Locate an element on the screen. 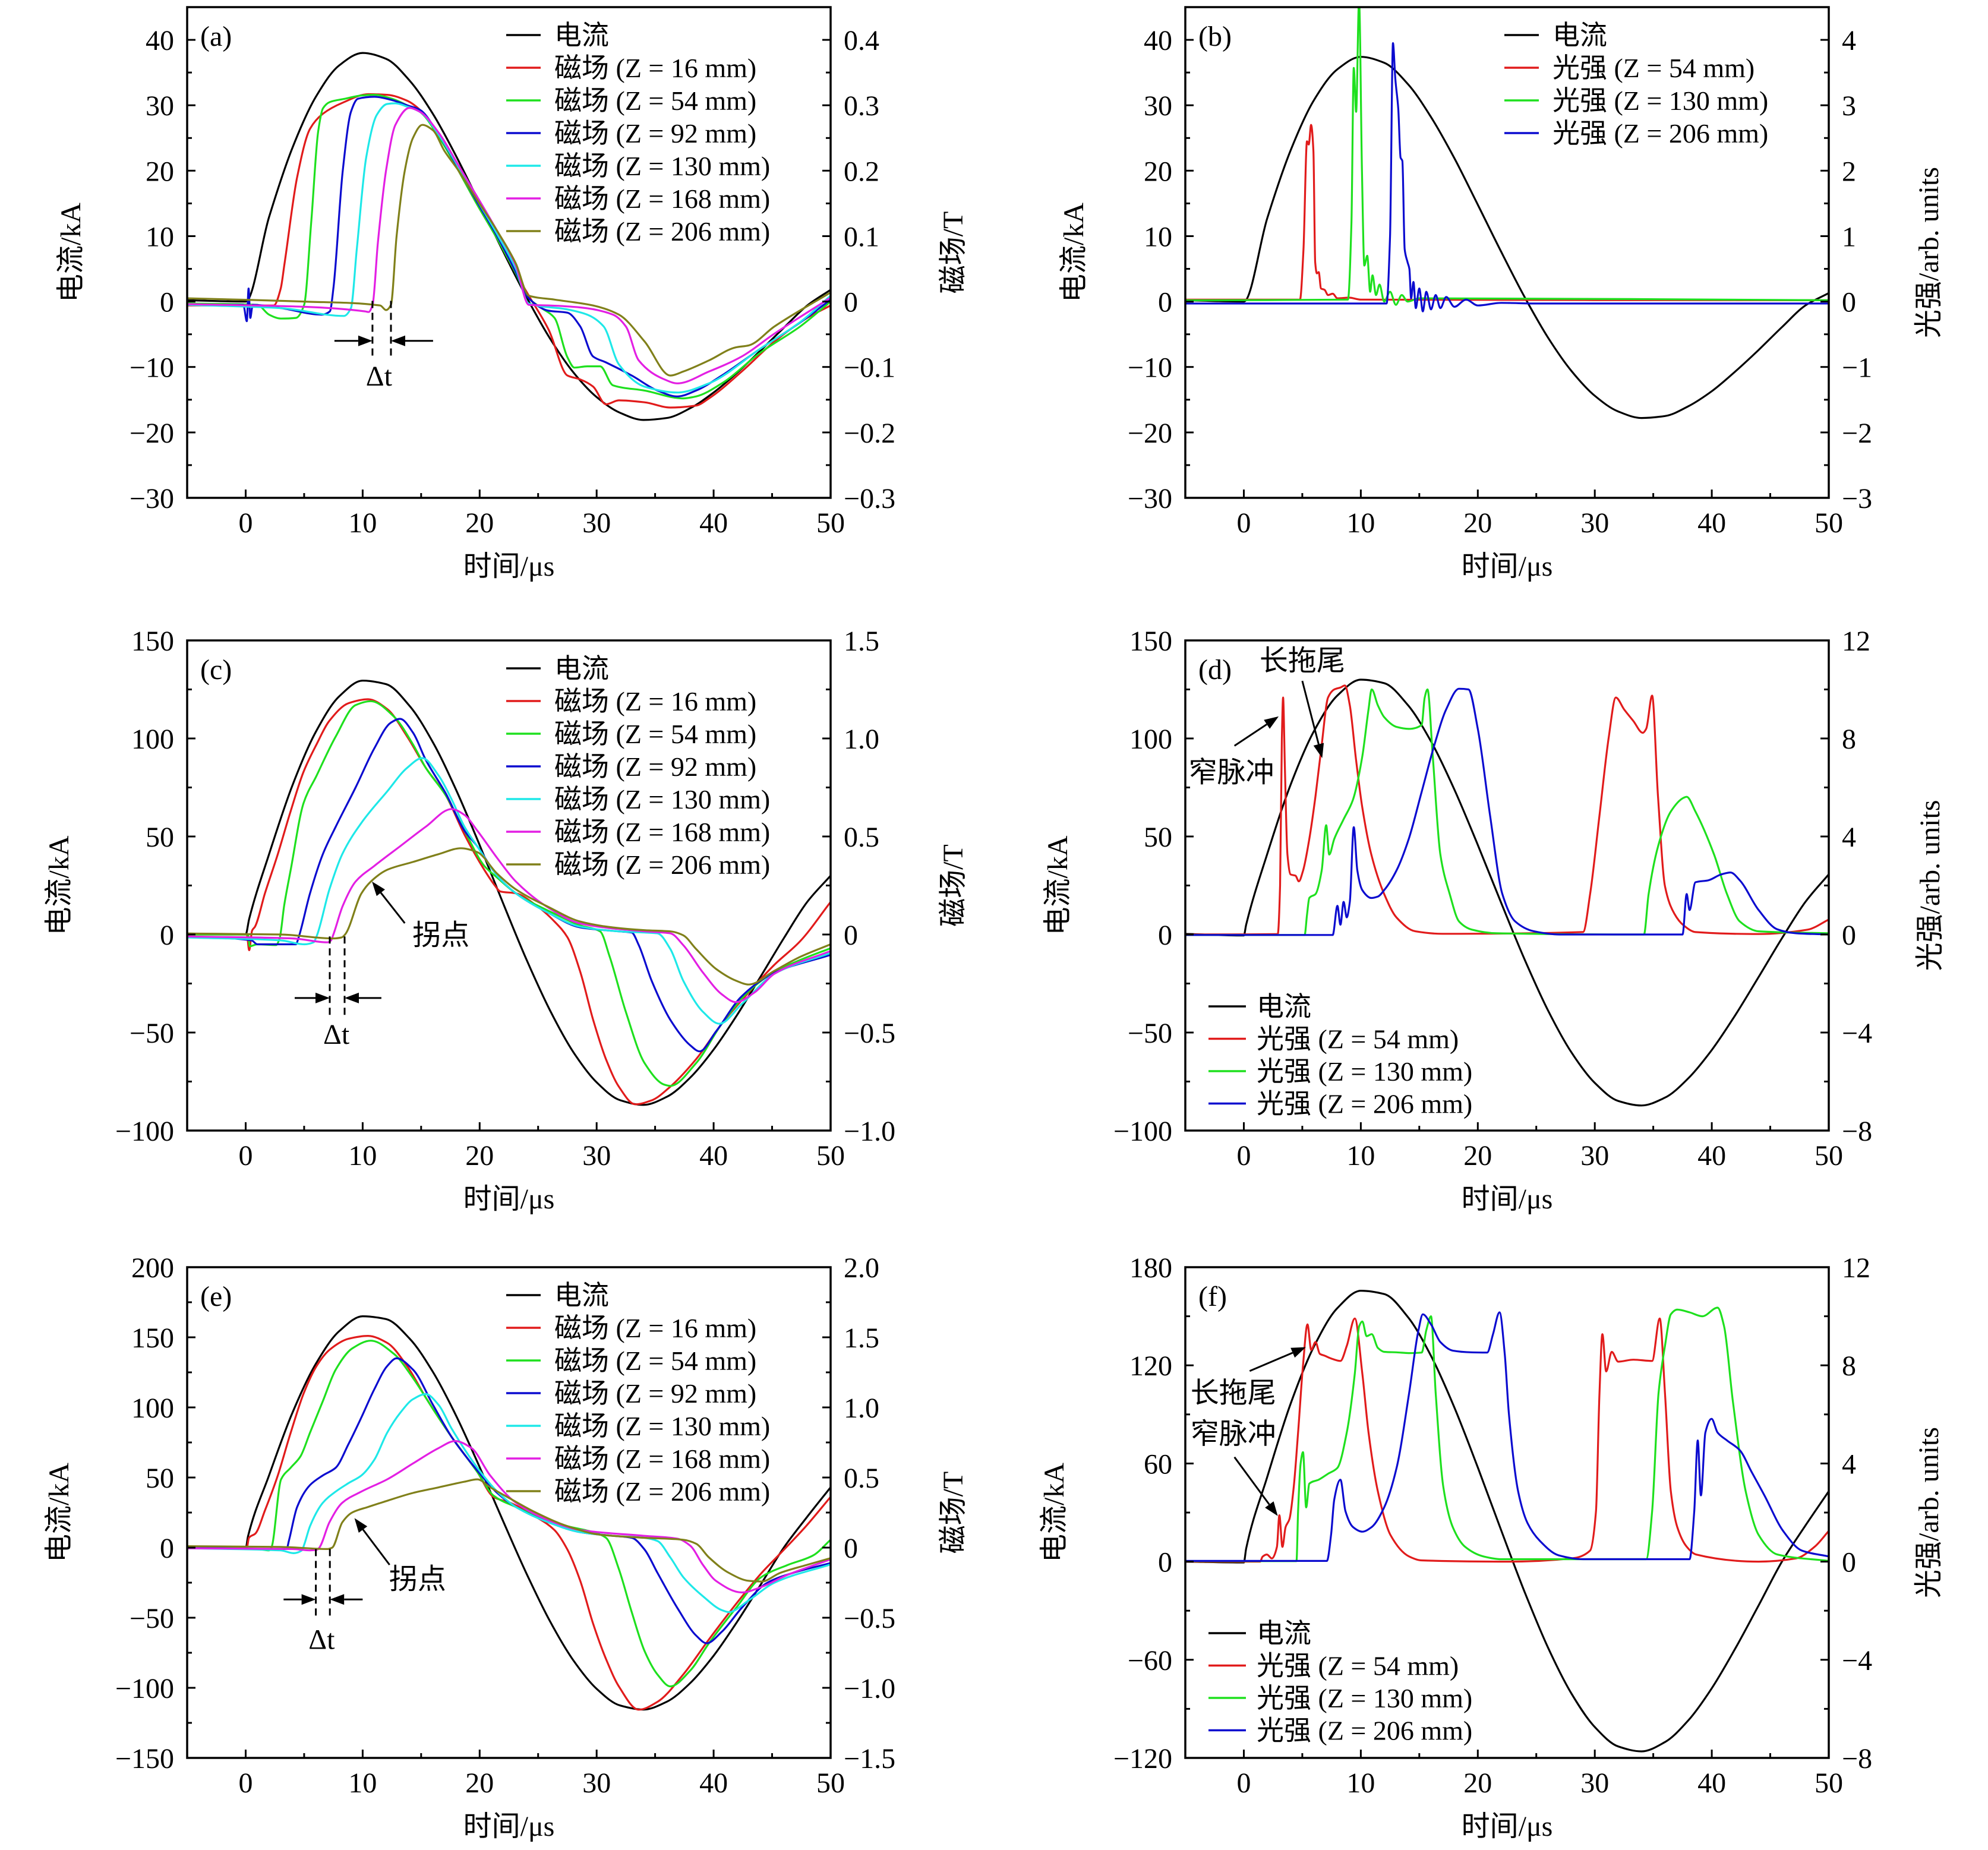 The width and height of the screenshot is (1988, 1850). annotation-arrow-line is located at coordinates (393, 908).